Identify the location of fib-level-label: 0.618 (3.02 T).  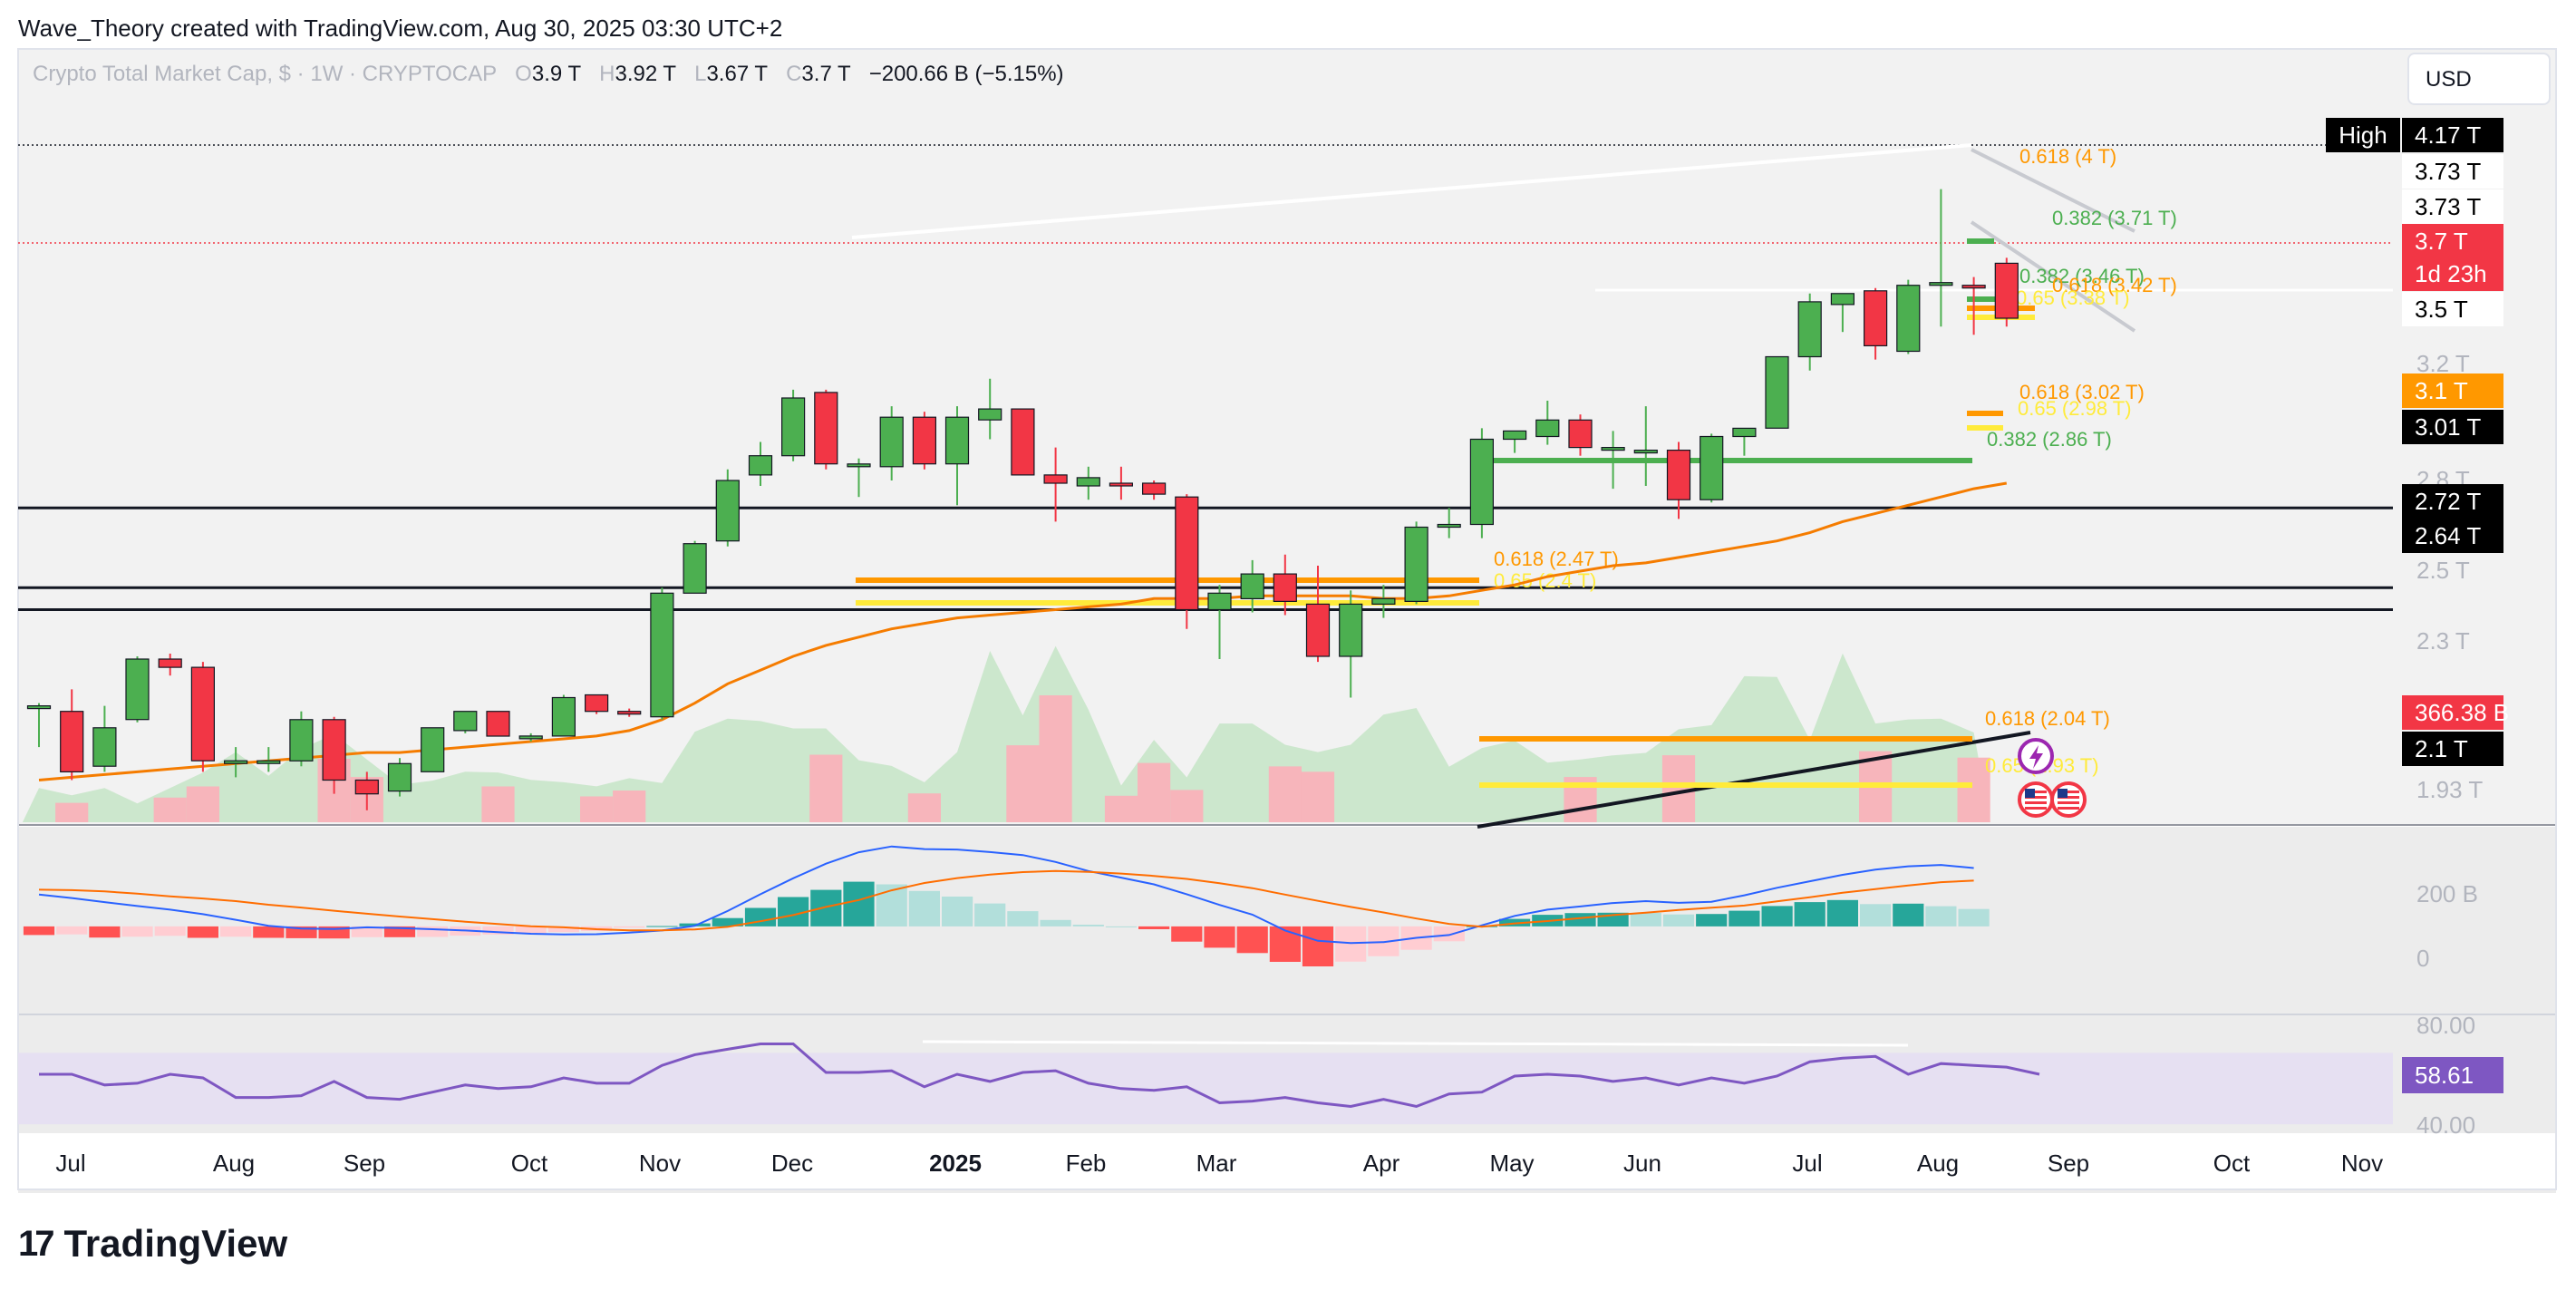
(2082, 392).